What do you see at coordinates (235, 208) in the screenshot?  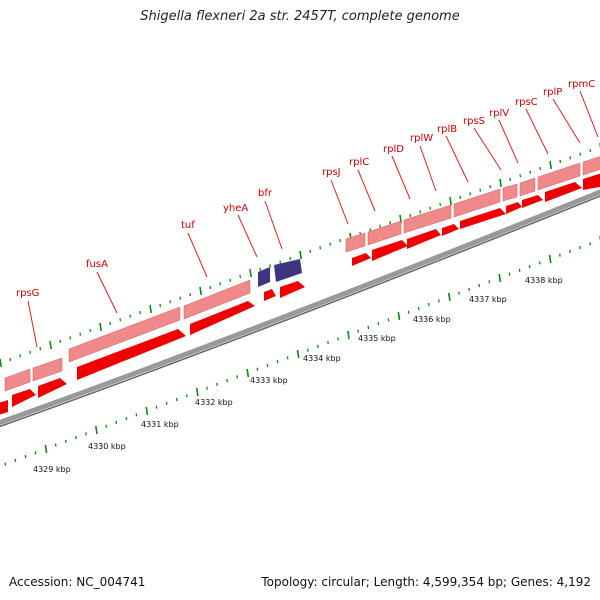 I see `gene-label-yheA: yheA` at bounding box center [235, 208].